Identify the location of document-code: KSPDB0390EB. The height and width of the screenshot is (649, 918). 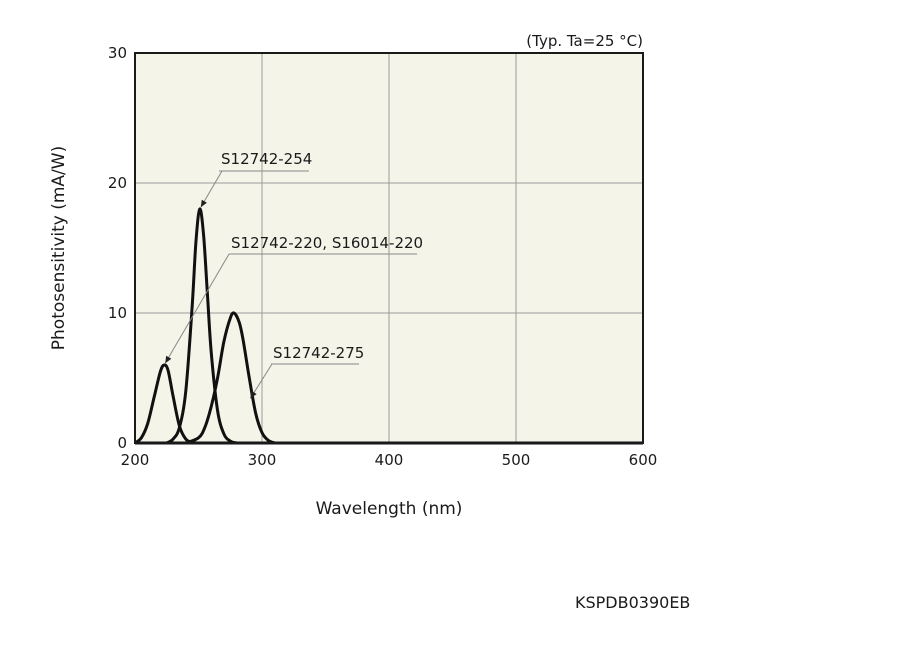
(633, 602).